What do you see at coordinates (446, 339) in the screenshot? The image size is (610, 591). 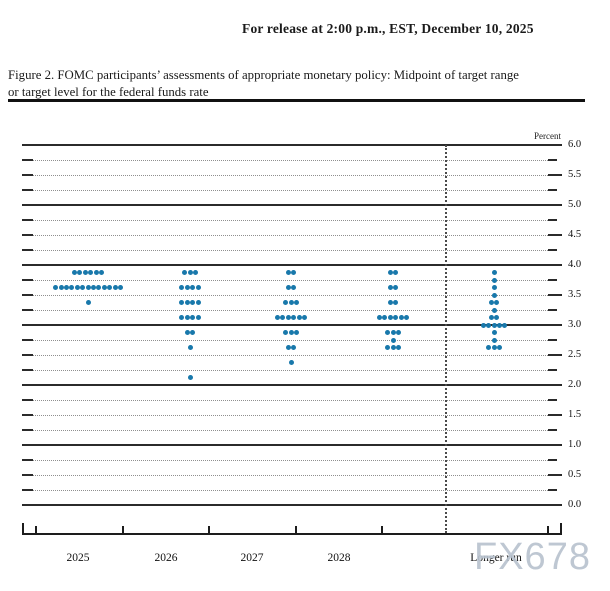 I see `longer-run-separator` at bounding box center [446, 339].